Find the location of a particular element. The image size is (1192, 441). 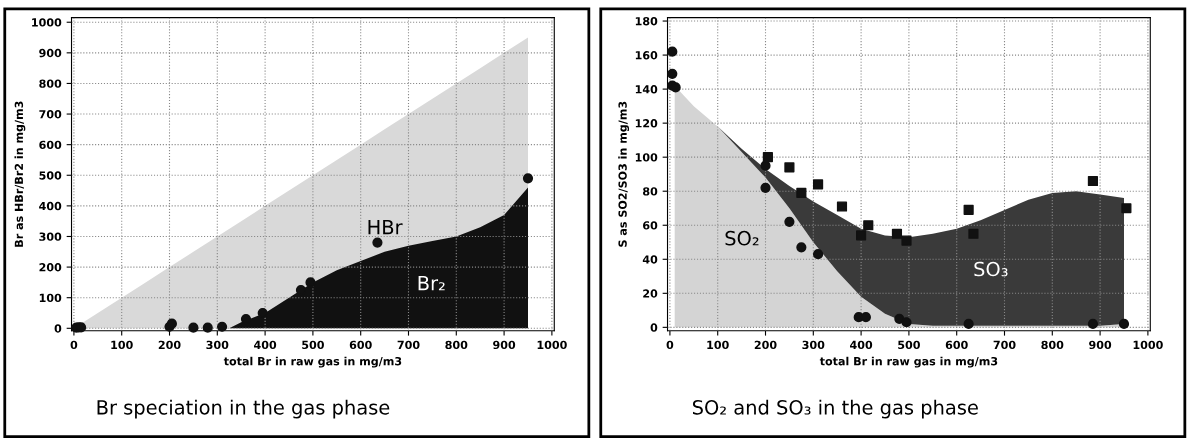

y-tick-label: 800 is located at coordinates (50, 83).